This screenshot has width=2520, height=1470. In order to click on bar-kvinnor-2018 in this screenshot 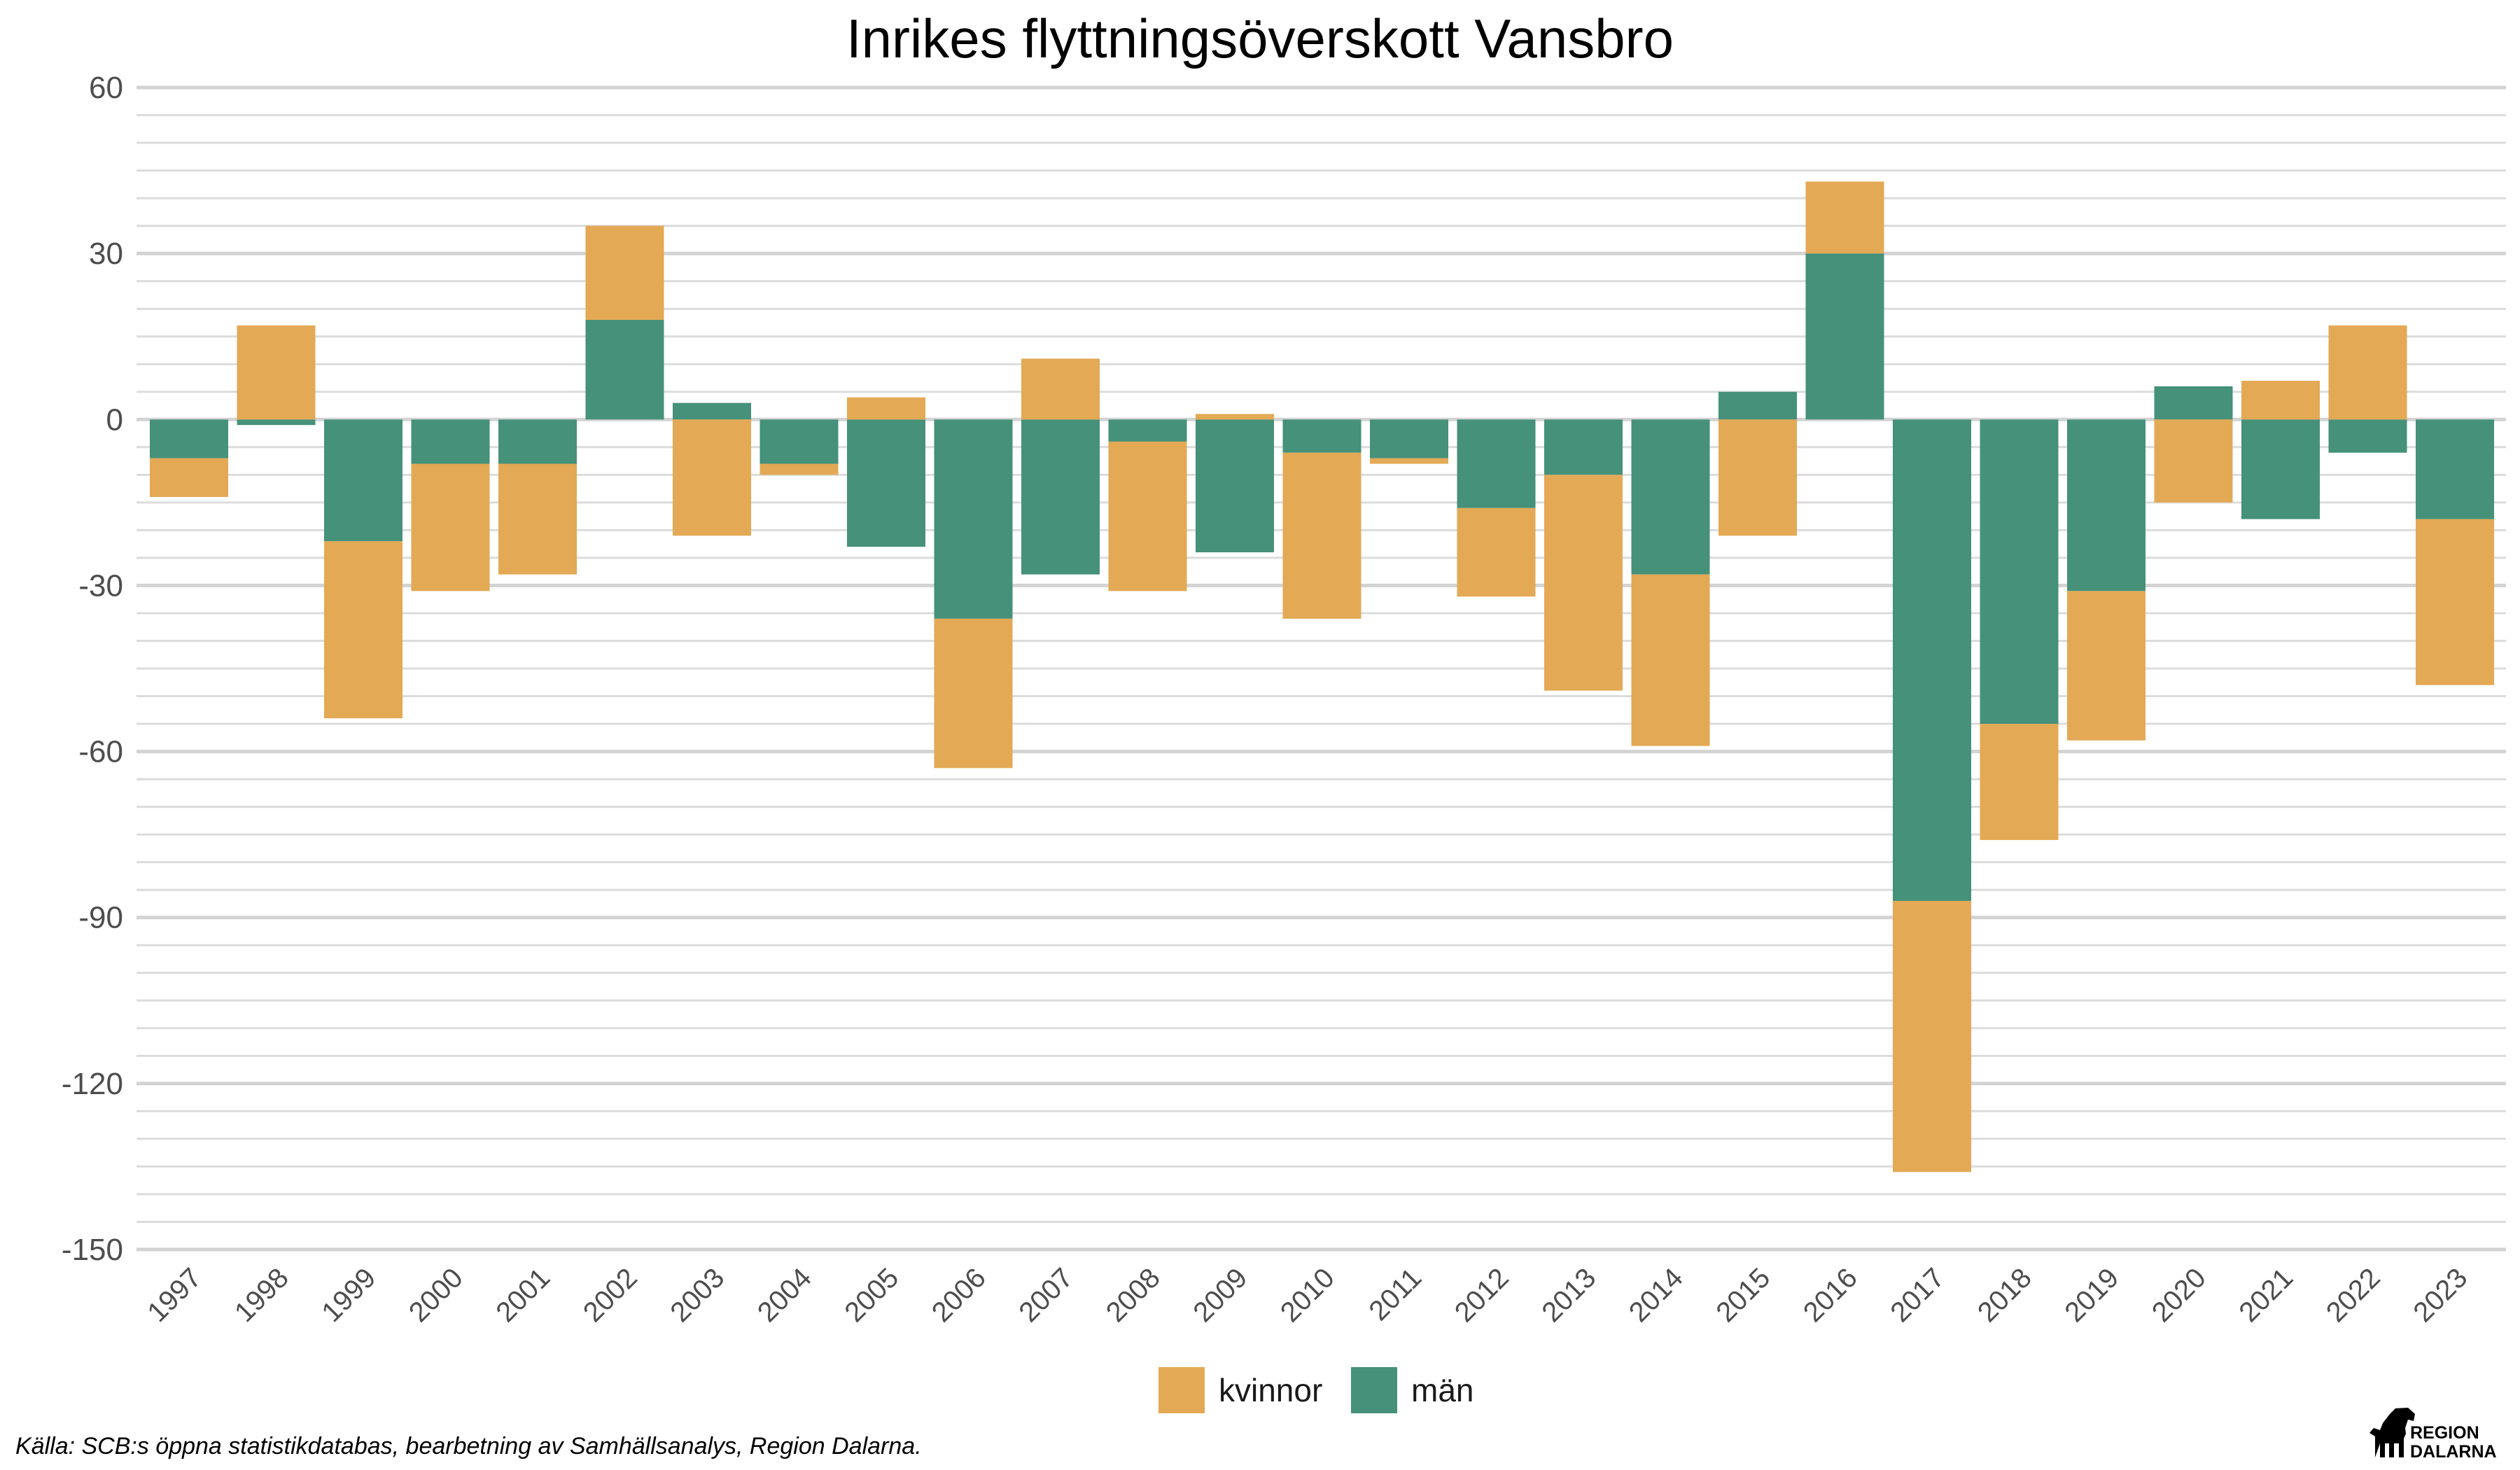, I will do `click(2019, 782)`.